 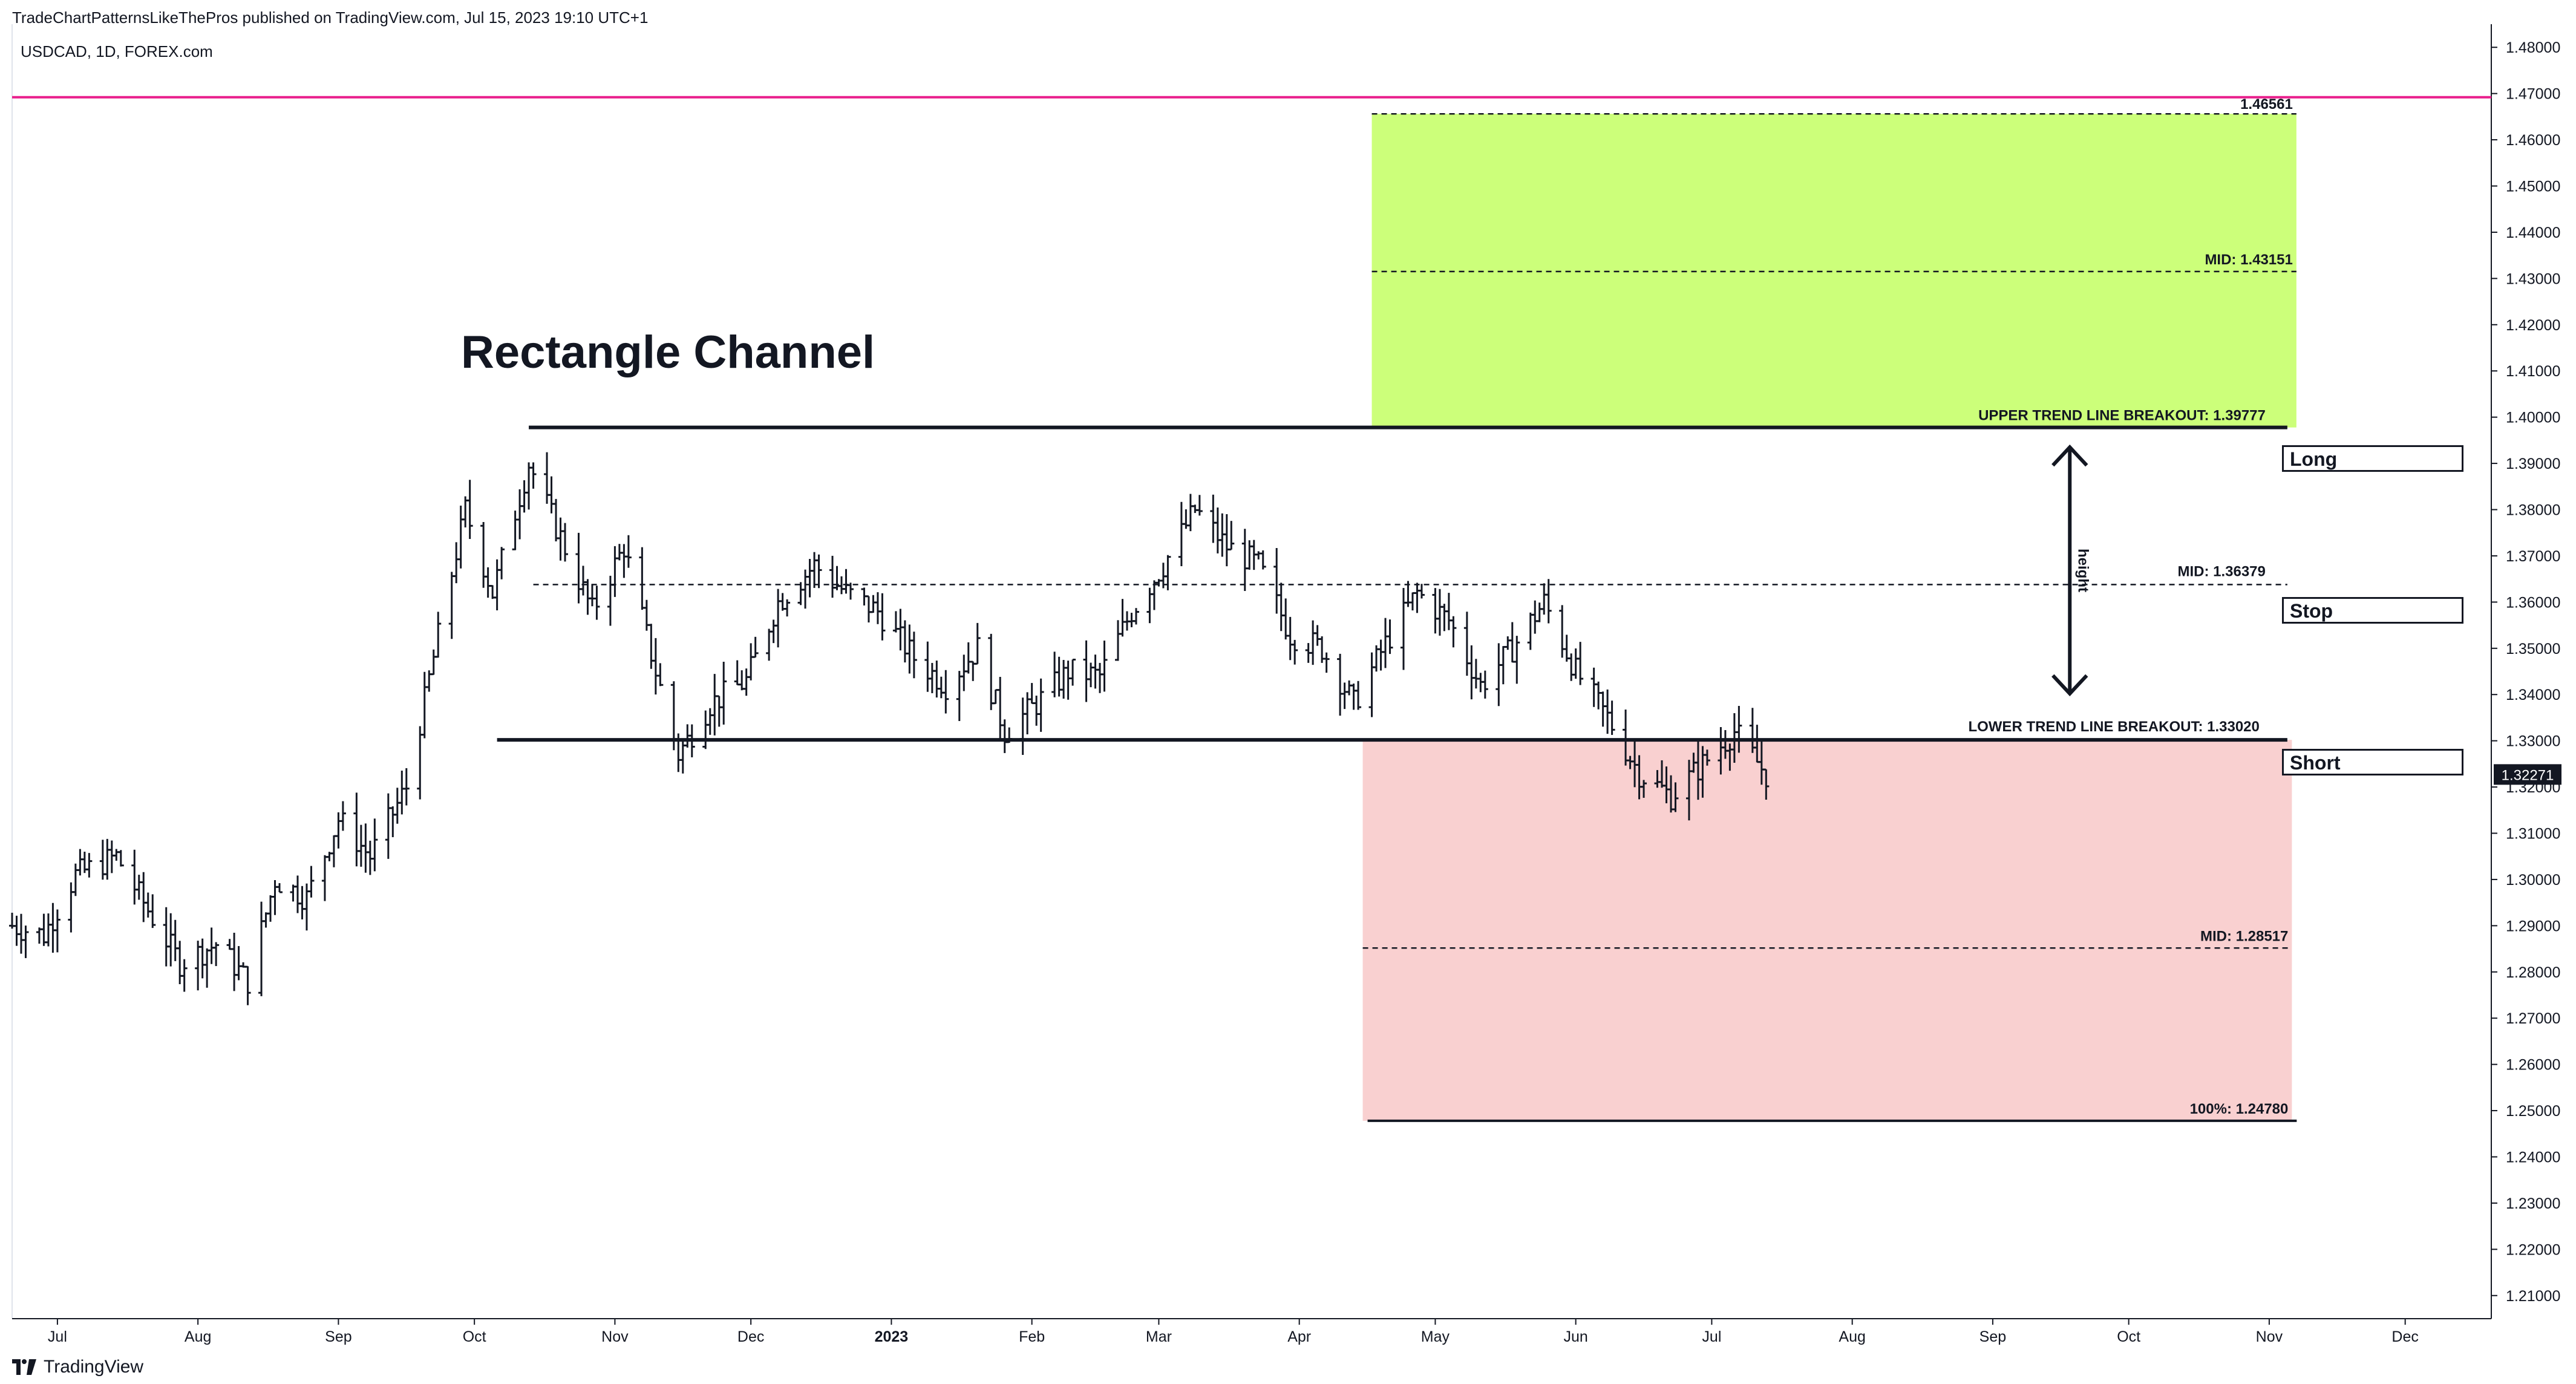 What do you see at coordinates (2533, 1157) in the screenshot?
I see `y-tick-label: 1.24000` at bounding box center [2533, 1157].